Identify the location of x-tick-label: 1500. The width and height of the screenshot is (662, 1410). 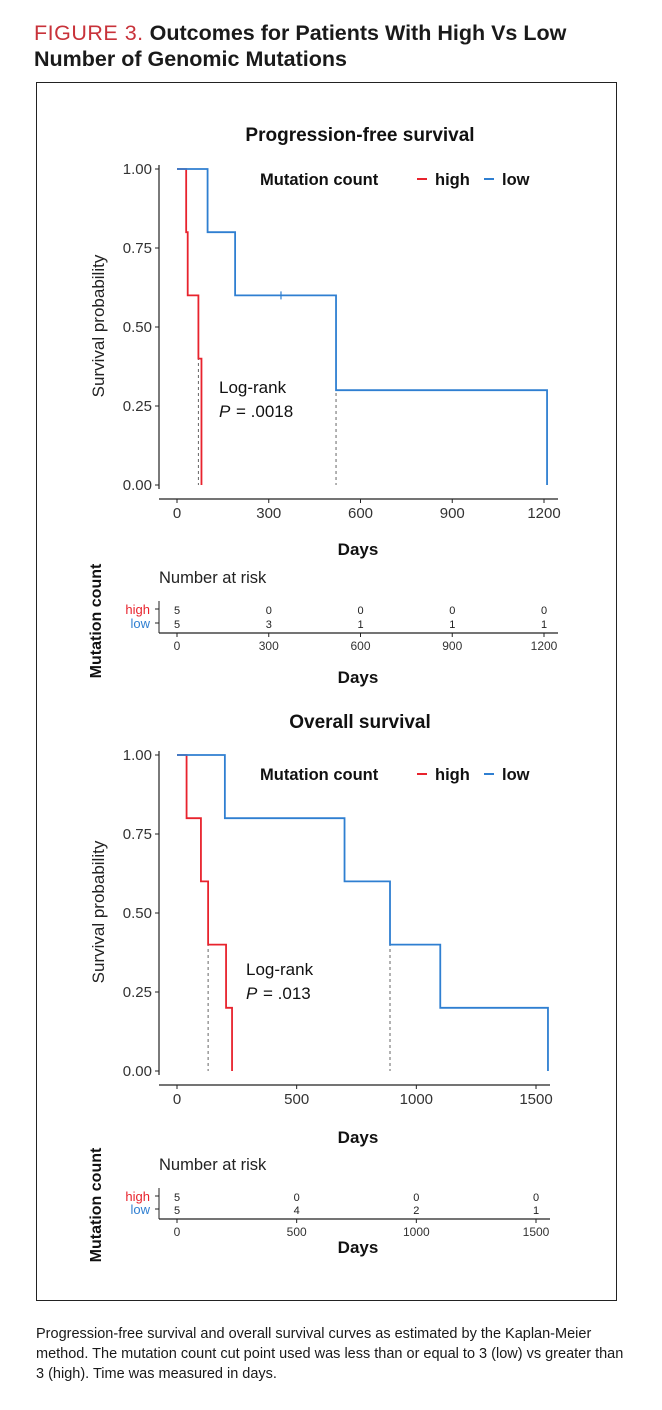
(535, 1099).